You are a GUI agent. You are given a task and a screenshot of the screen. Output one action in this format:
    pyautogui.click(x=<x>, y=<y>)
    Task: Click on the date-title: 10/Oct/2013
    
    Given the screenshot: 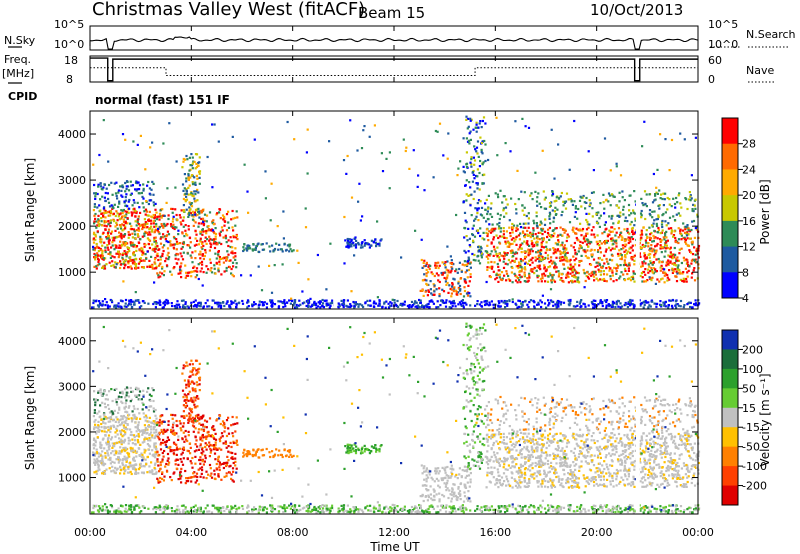 What is the action you would take?
    pyautogui.click(x=636, y=10)
    